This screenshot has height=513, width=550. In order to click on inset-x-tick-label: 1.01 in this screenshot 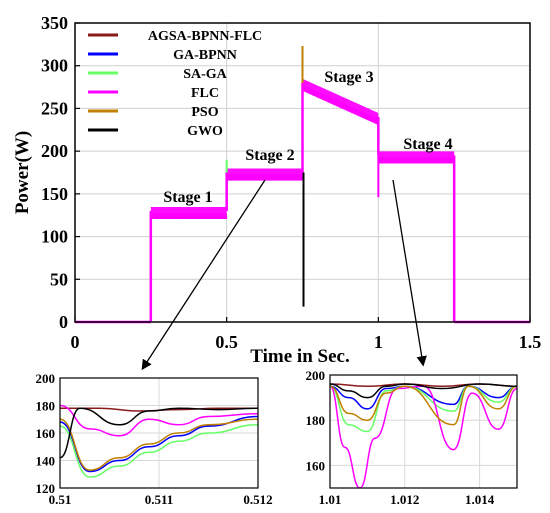, I will do `click(330, 499)`.